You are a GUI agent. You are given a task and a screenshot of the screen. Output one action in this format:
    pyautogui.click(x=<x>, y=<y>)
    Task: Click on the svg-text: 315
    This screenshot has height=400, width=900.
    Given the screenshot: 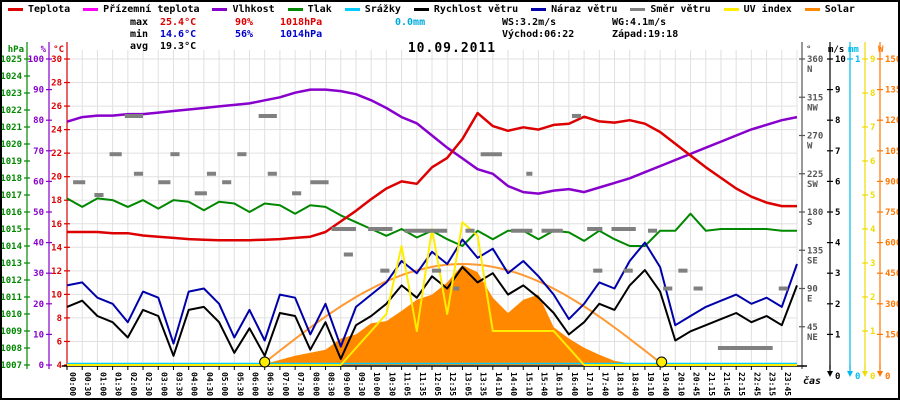 What is the action you would take?
    pyautogui.click(x=815, y=98)
    